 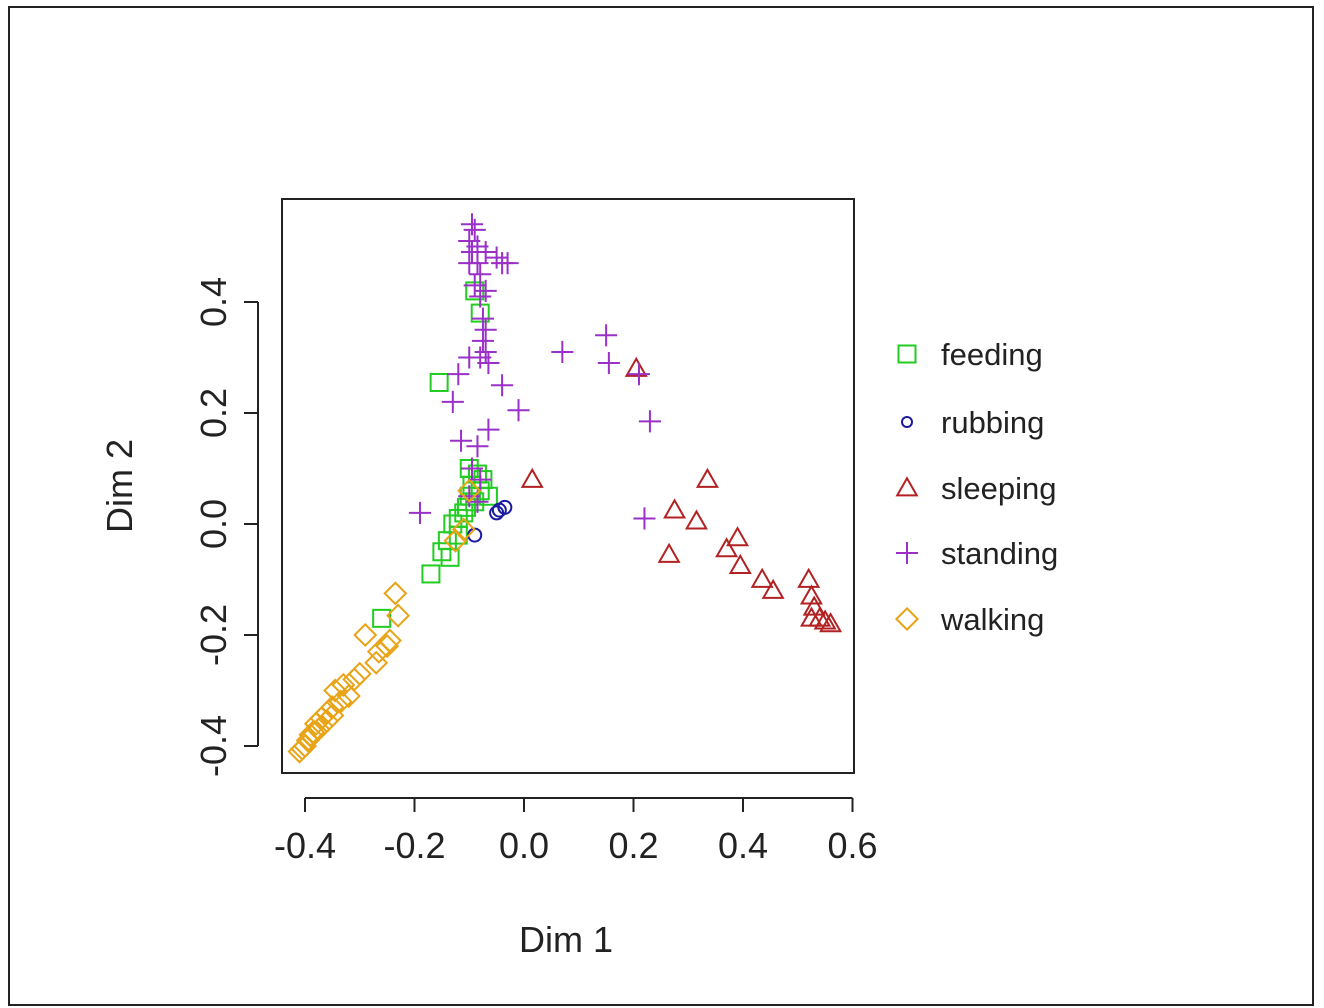 What do you see at coordinates (414, 845) in the screenshot?
I see `x-tick-label: -0.2` at bounding box center [414, 845].